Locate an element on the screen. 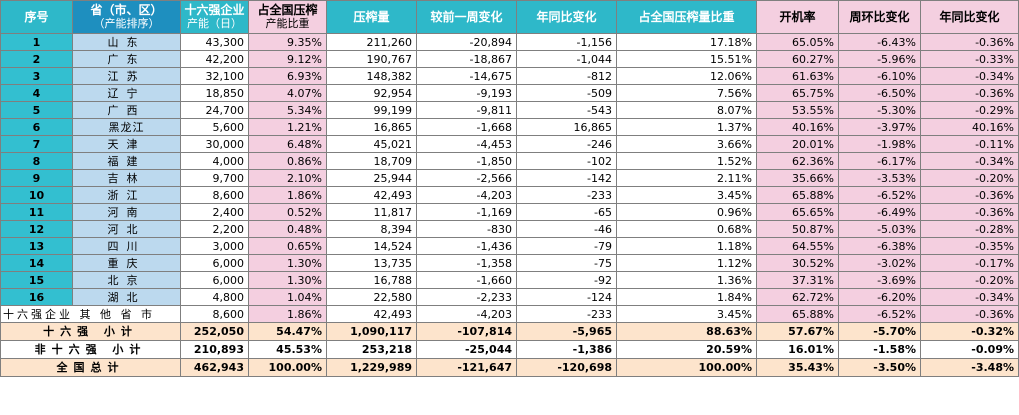  row-index: 16 is located at coordinates (36, 297).